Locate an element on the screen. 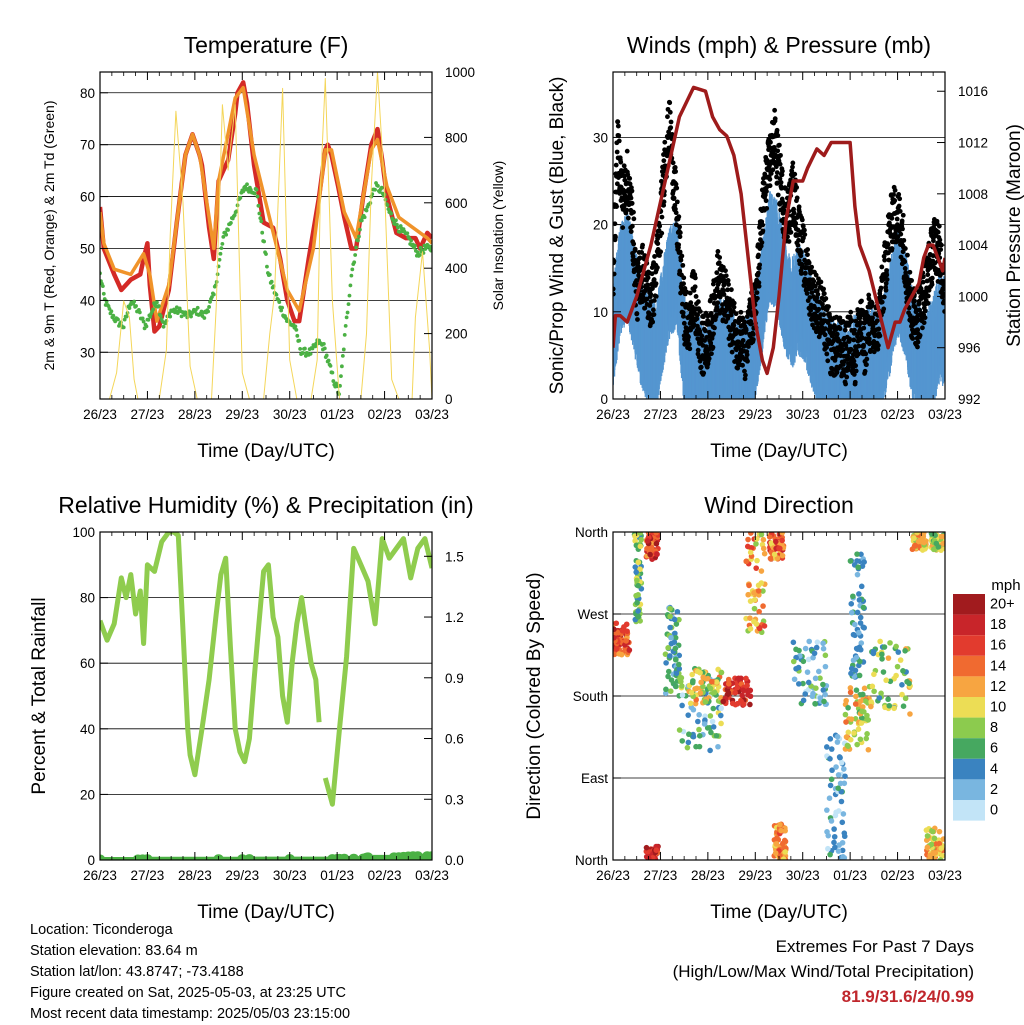 Image resolution: width=1024 pixels, height=1025 pixels. humidity-xtick-label-0: 26/23 is located at coordinates (100, 875).